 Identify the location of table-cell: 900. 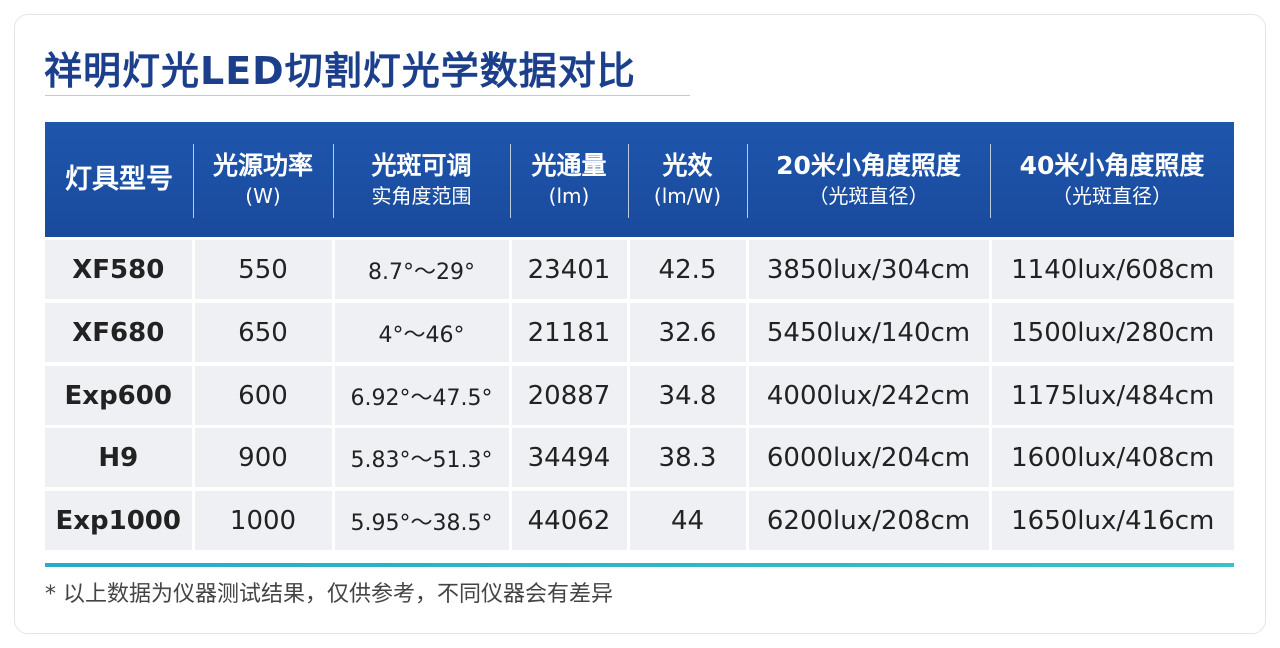
(263, 457).